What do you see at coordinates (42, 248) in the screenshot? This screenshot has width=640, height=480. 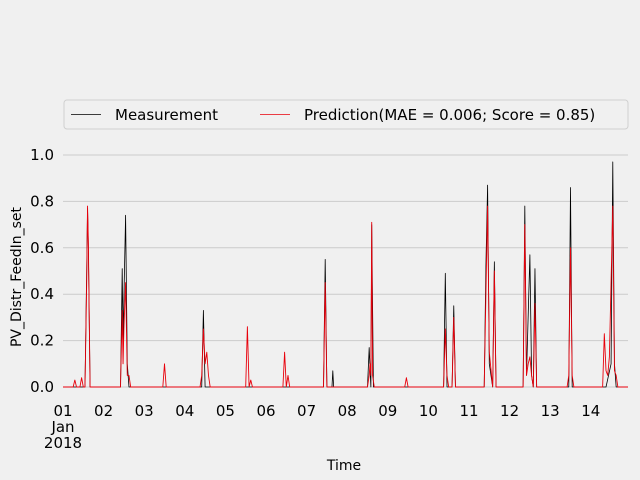 I see `y-tick-label: 0.6` at bounding box center [42, 248].